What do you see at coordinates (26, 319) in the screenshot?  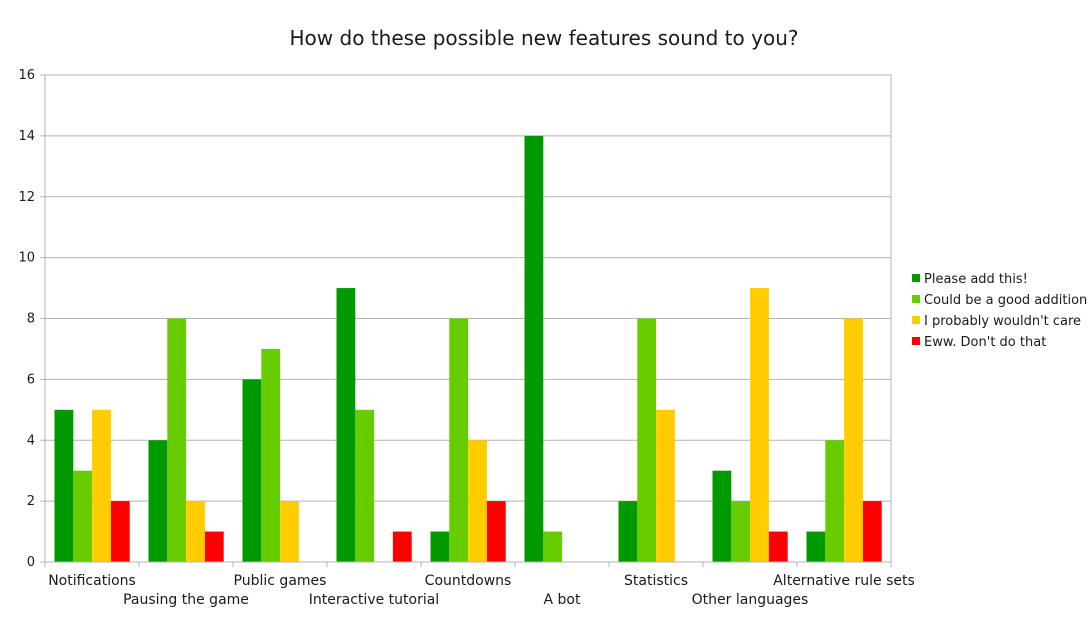 I see `y-tick-labels: 0 2 4 6 8 10 12 14 16` at bounding box center [26, 319].